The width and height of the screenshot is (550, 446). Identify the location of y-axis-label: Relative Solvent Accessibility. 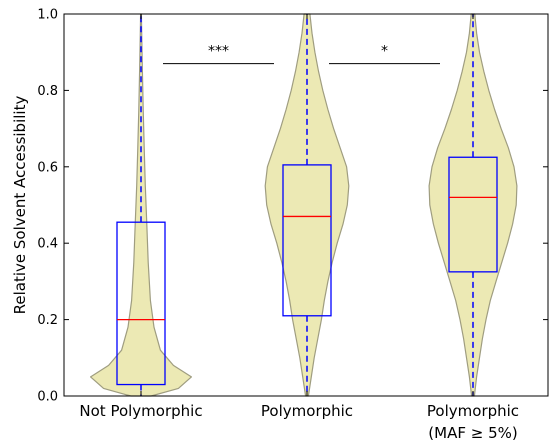
(20, 205).